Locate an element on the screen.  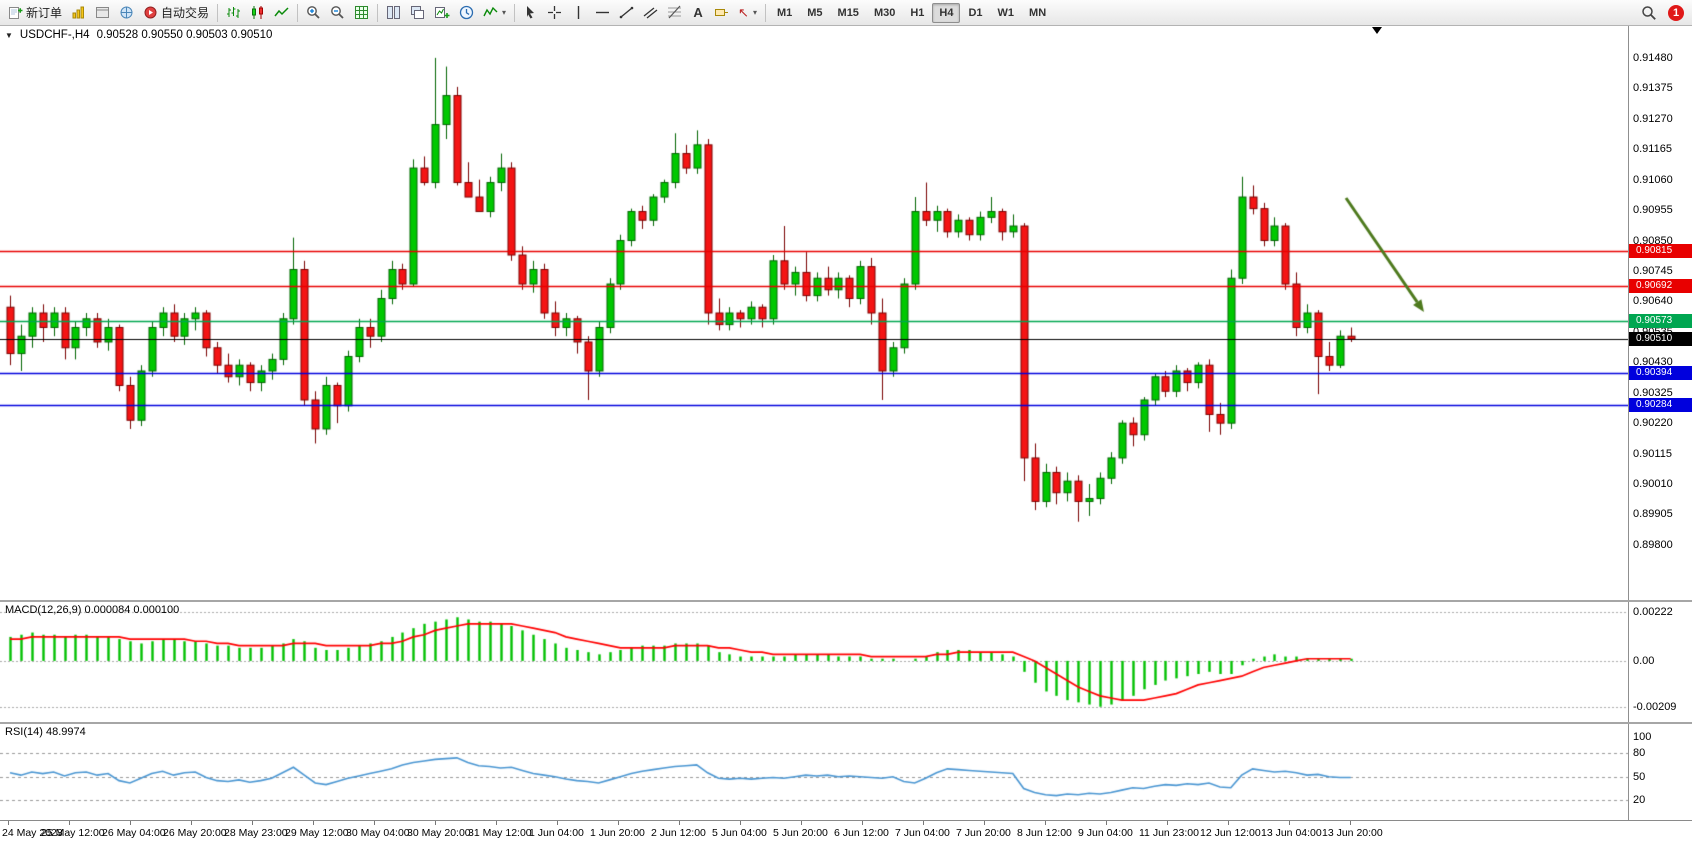
text-button: A is located at coordinates (698, 13).